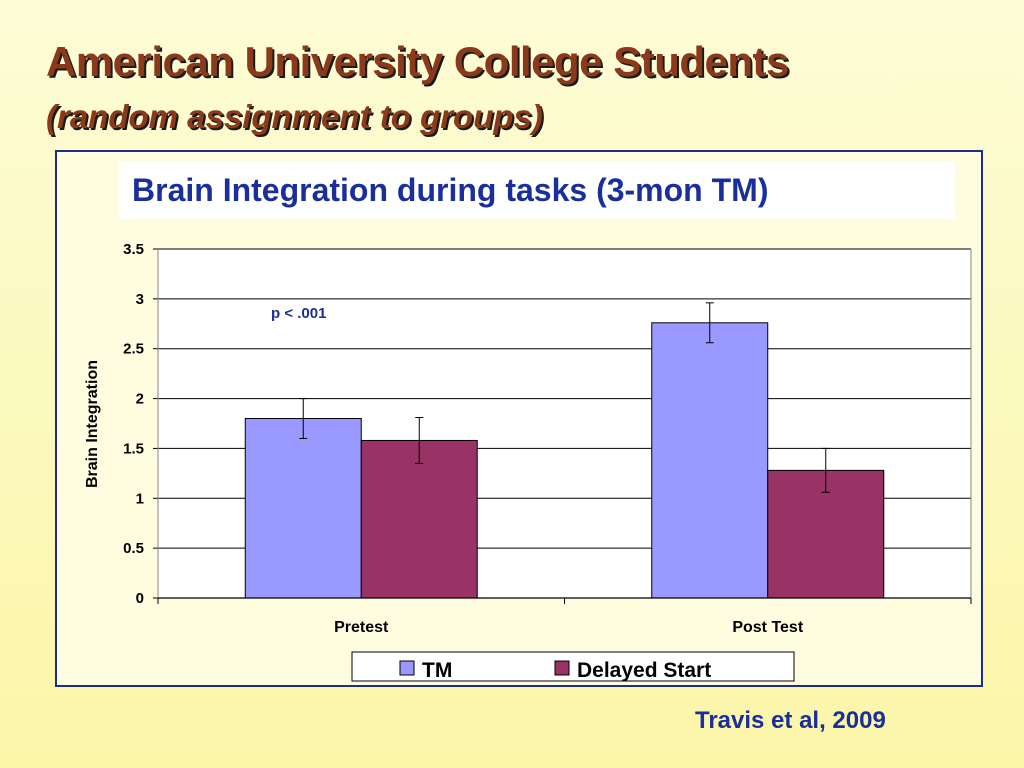 This screenshot has height=768, width=1024. What do you see at coordinates (644, 670) in the screenshot?
I see `legend-label: Delayed Start` at bounding box center [644, 670].